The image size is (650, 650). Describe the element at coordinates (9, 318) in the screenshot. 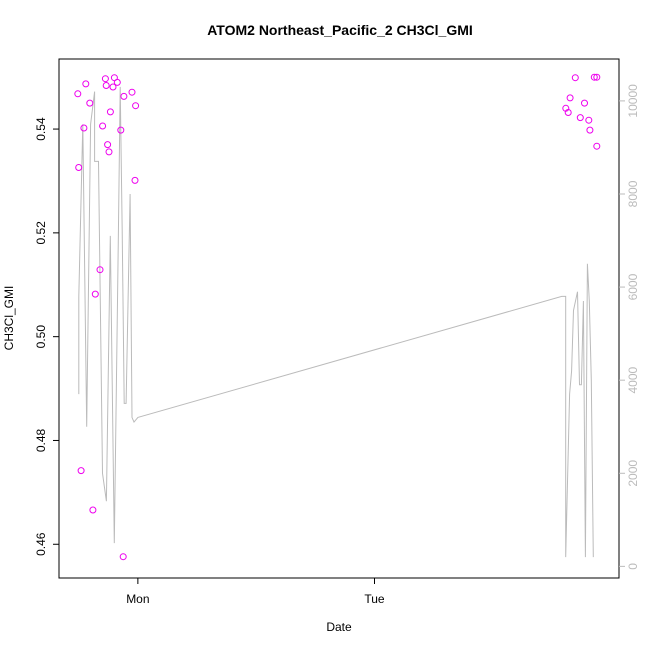

I see `y-axis-label: CH3Cl_GMI` at that location.